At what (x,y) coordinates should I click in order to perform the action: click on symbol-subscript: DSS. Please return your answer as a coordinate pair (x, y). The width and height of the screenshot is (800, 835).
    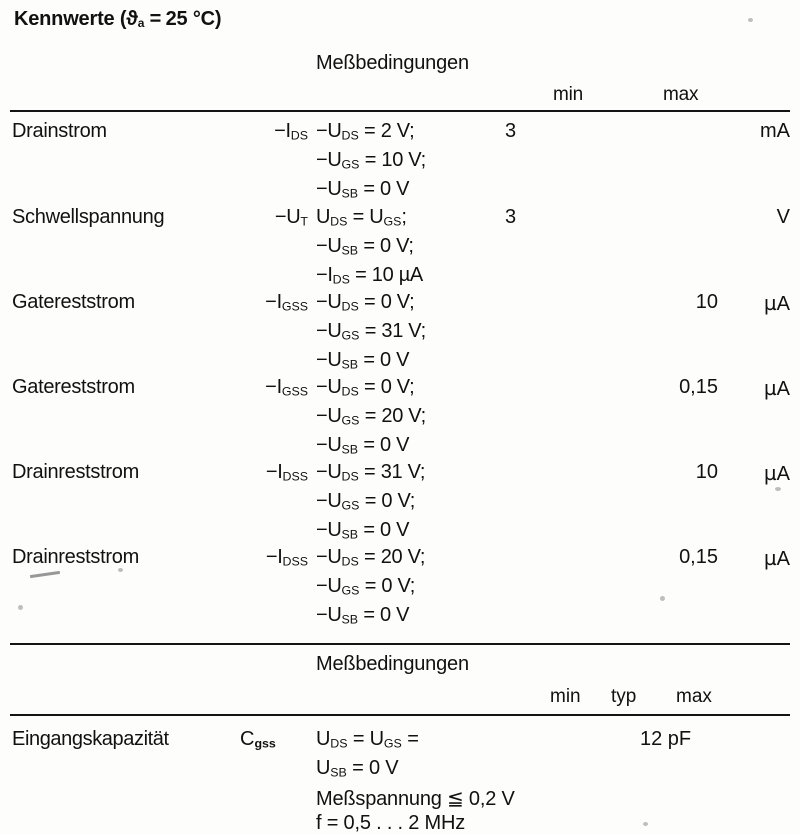
    Looking at the image, I should click on (295, 561).